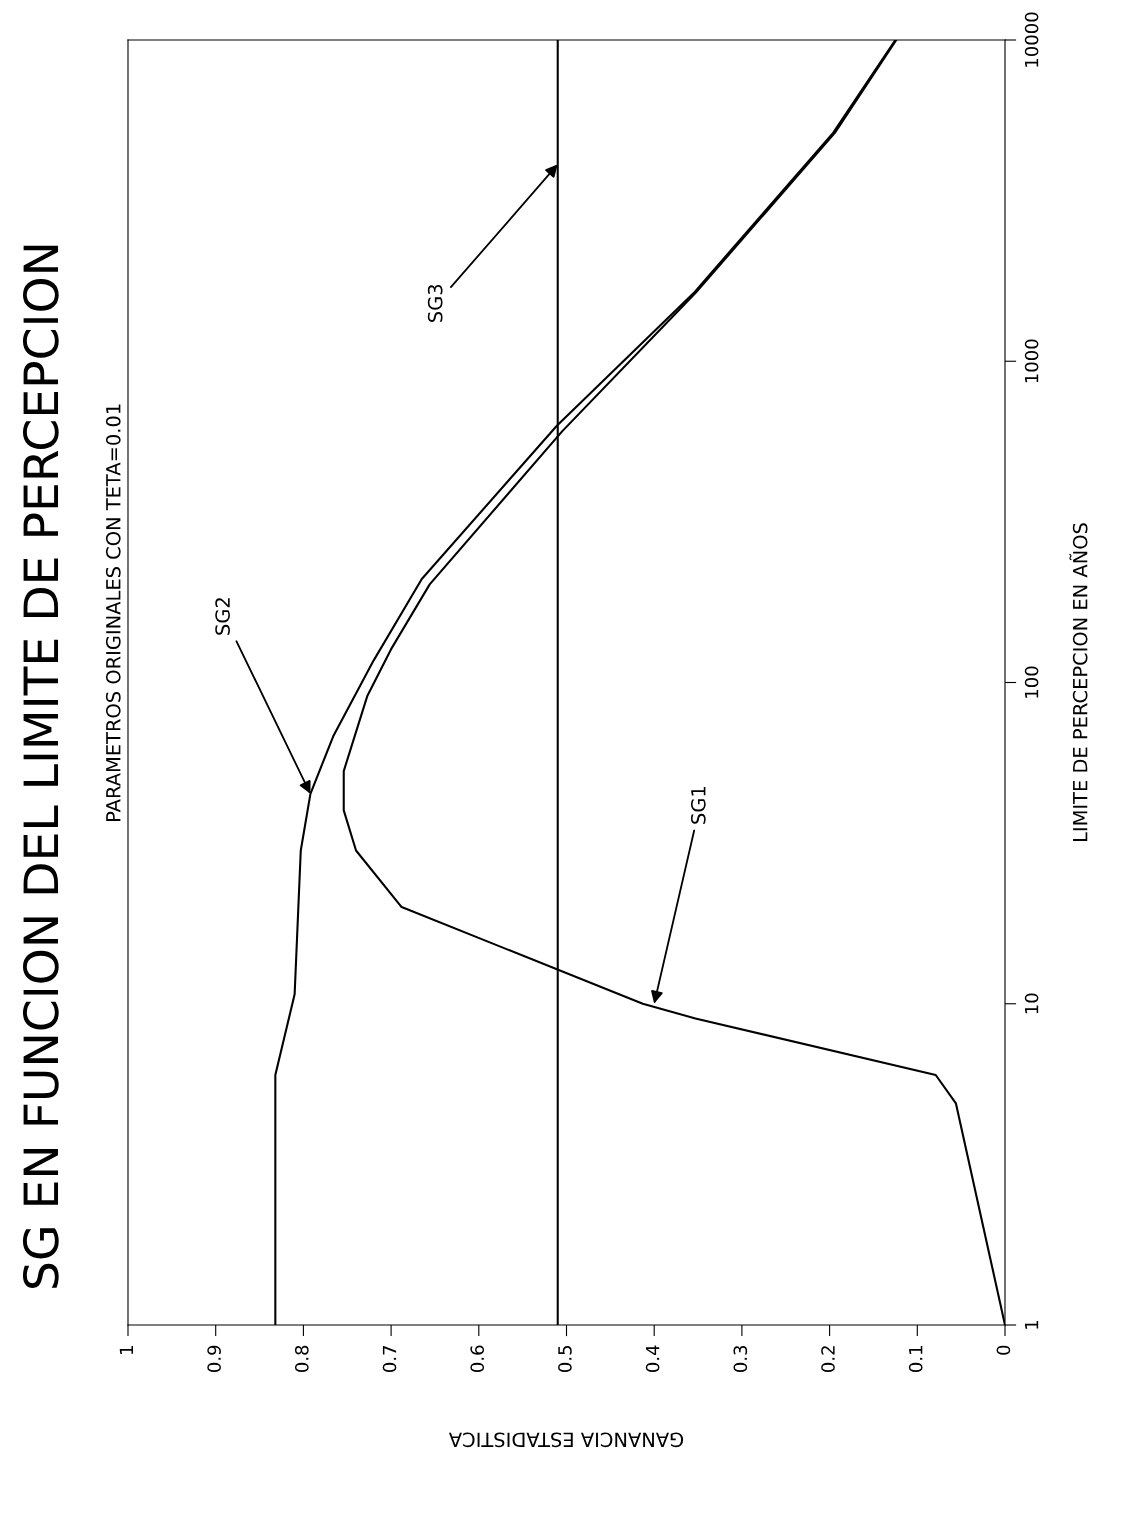  I want to click on annotation: SG2, so click(222, 616).